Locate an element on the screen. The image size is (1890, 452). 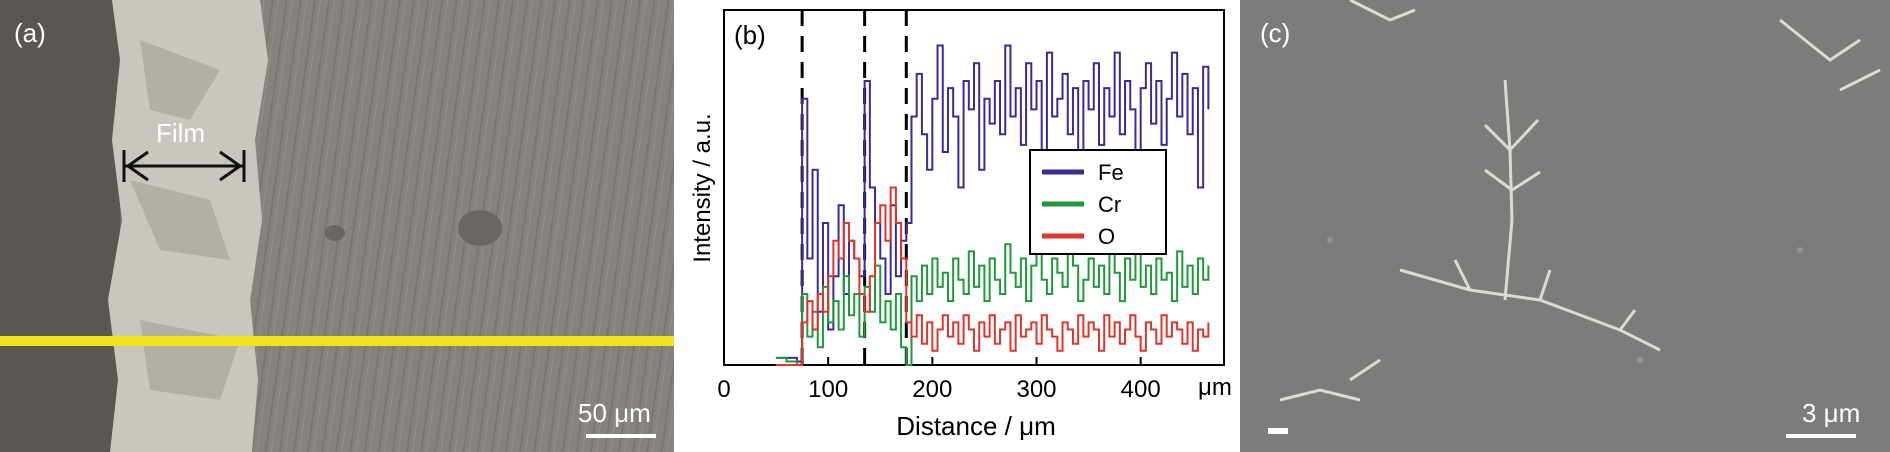
x-tick-label: 0 is located at coordinates (723, 389).